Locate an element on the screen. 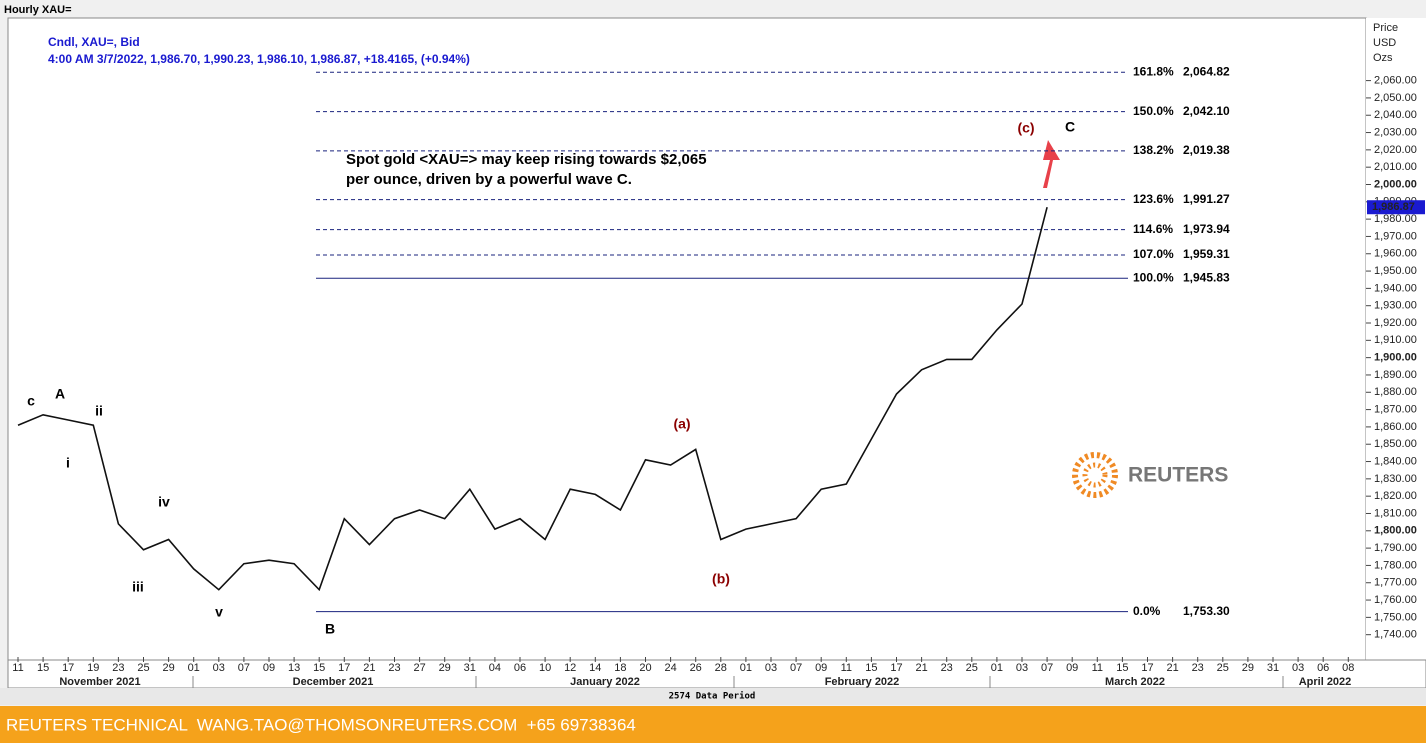 The image size is (1426, 748). fib-ratio: 161.8% is located at coordinates (1153, 71).